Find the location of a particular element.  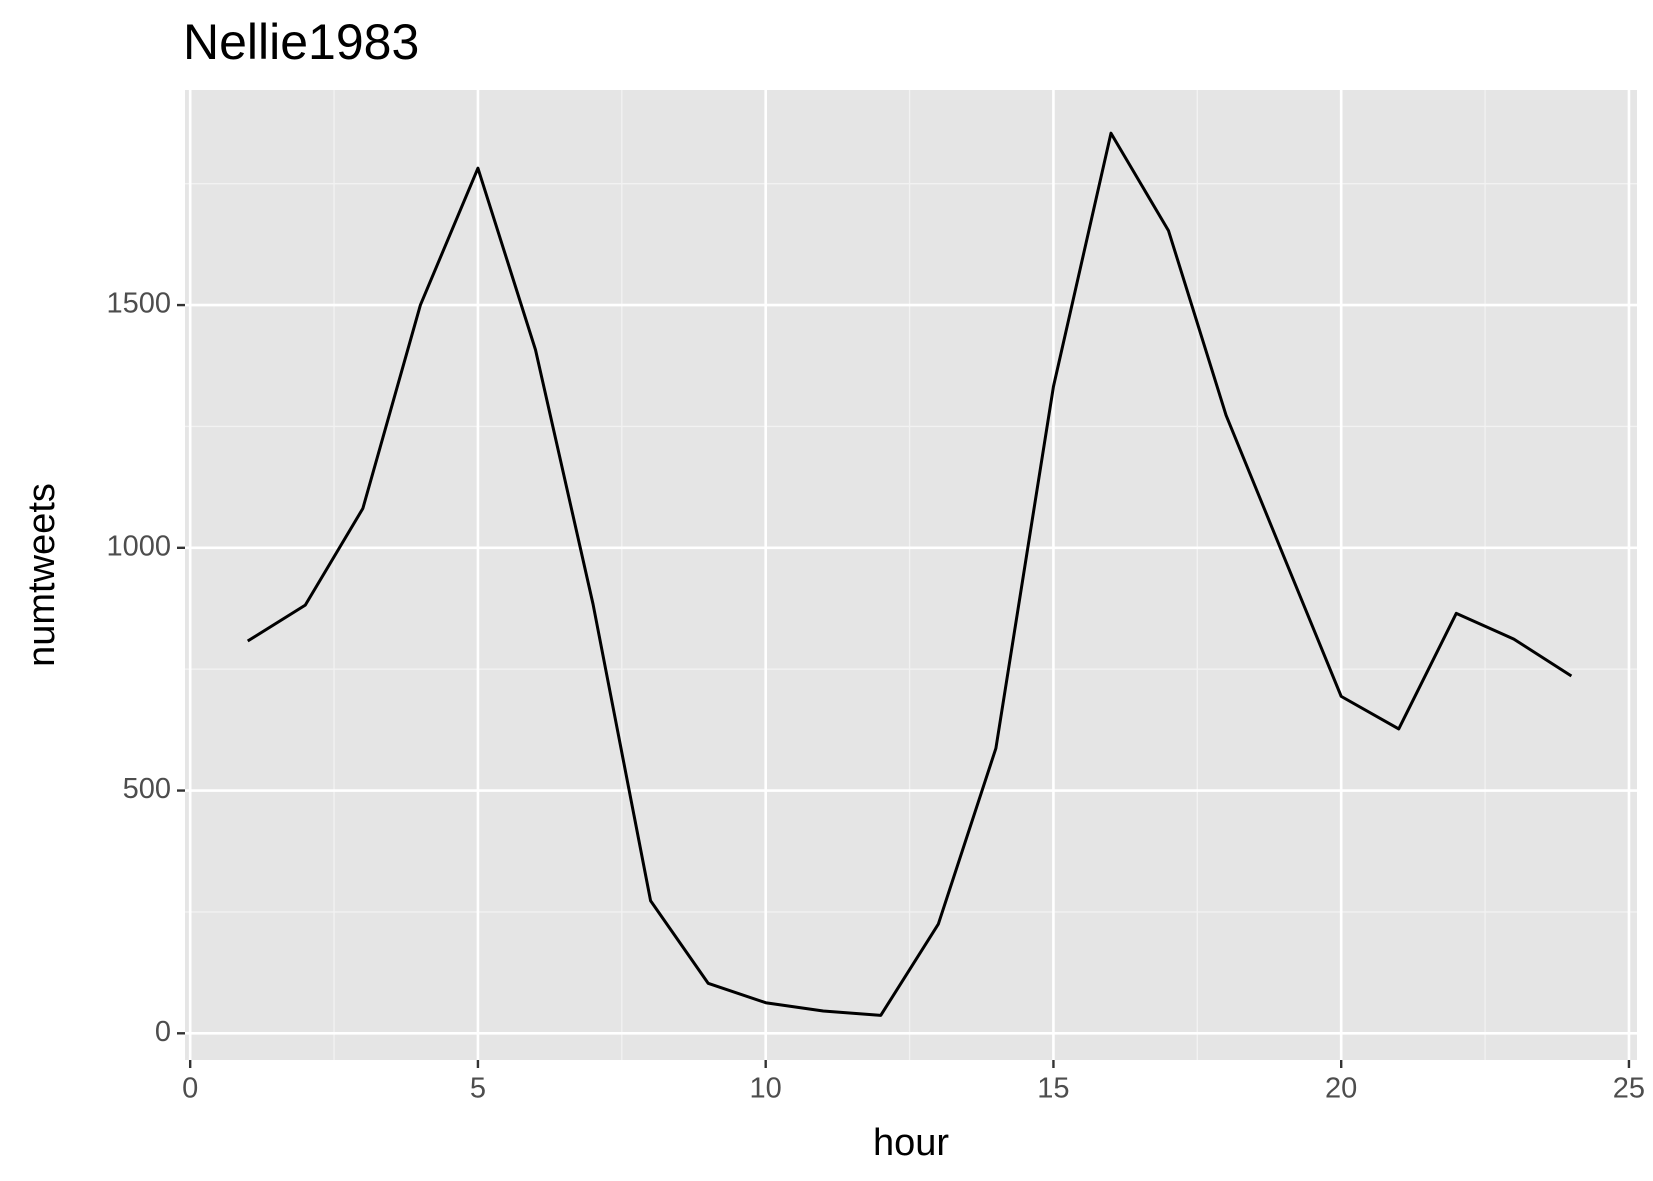

x-tick-label: 15 is located at coordinates (1053, 1089).